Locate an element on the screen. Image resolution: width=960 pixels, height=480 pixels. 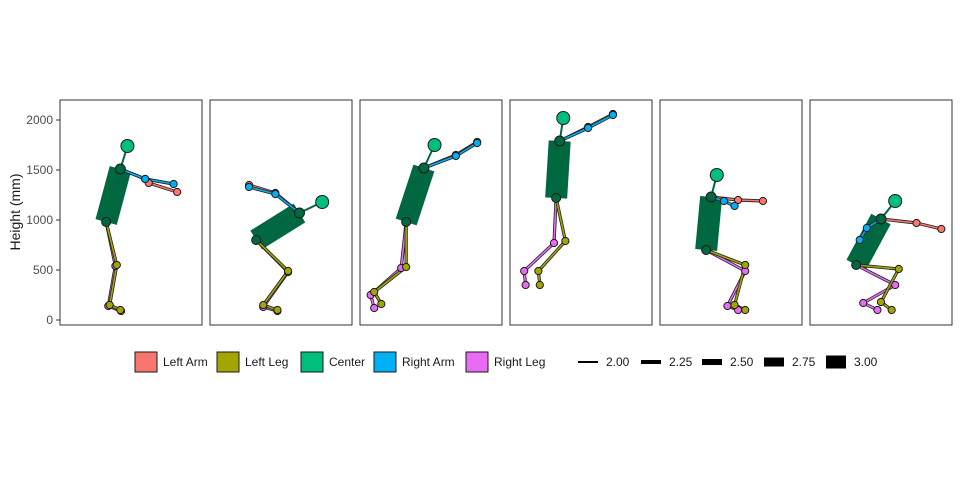
y-tick-label: 500 is located at coordinates (43, 270).